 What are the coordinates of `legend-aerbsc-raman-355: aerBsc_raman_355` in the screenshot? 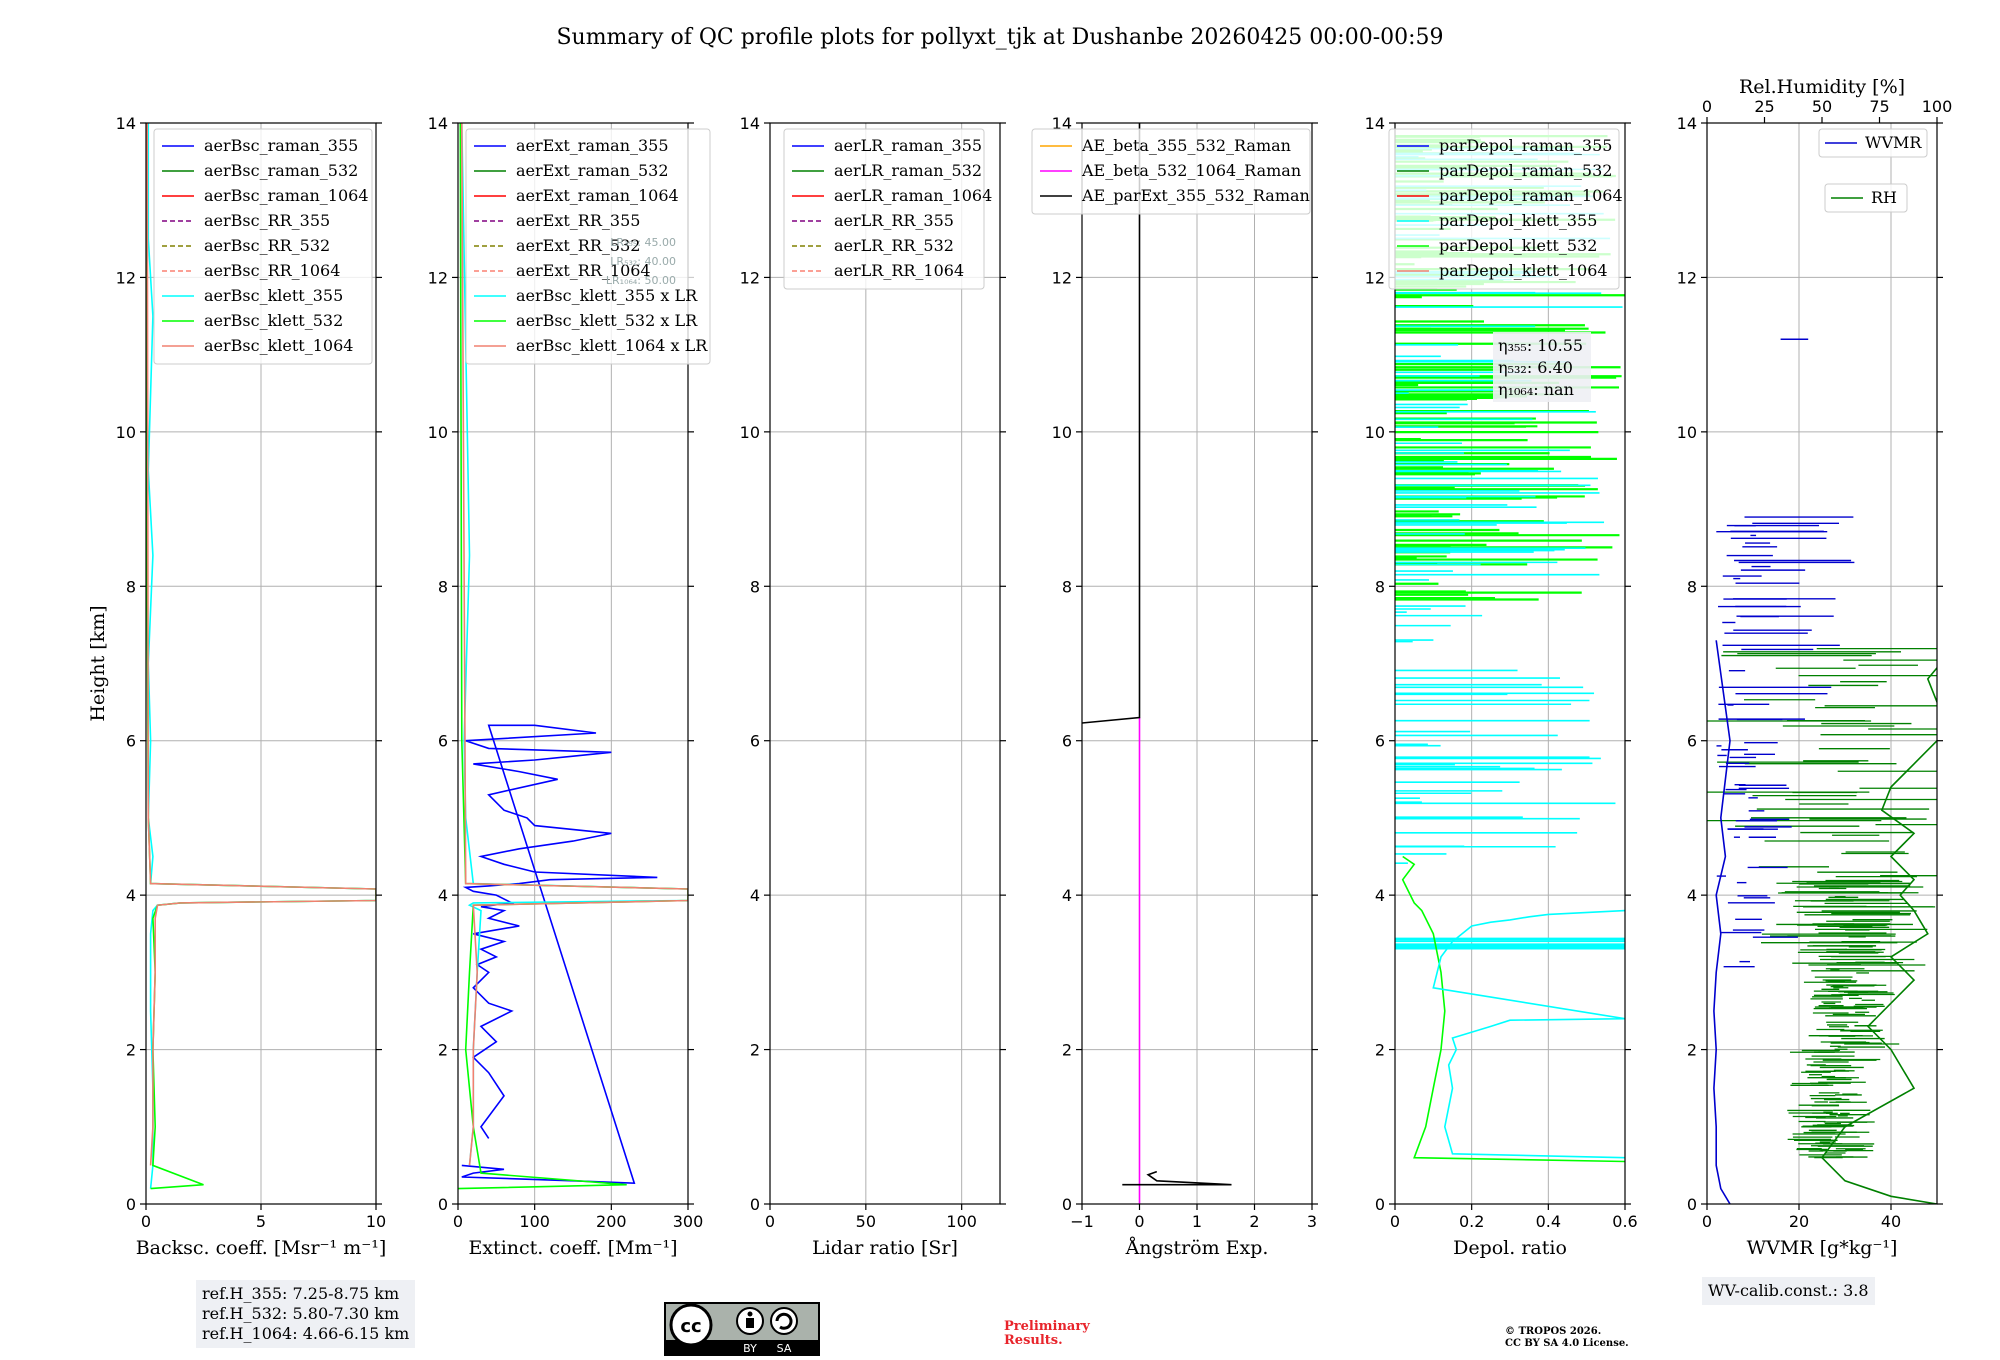 It's located at (281, 145).